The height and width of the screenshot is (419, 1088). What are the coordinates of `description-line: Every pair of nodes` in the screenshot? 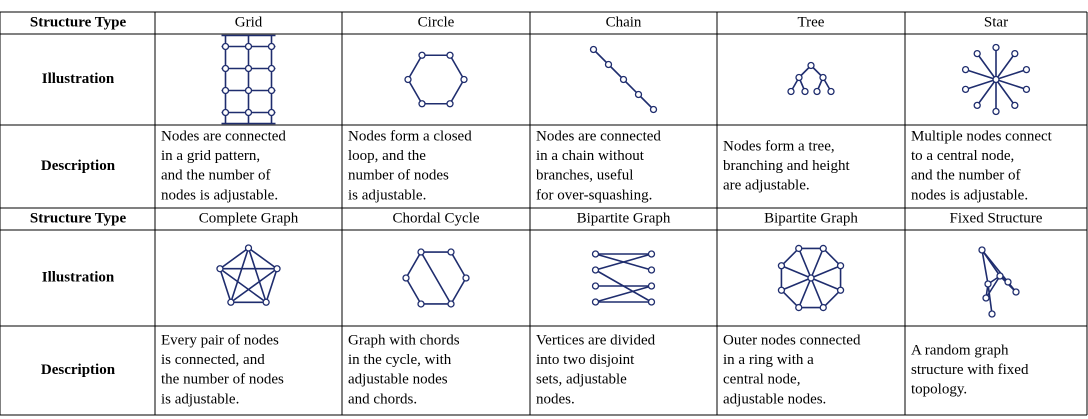 It's located at (220, 341).